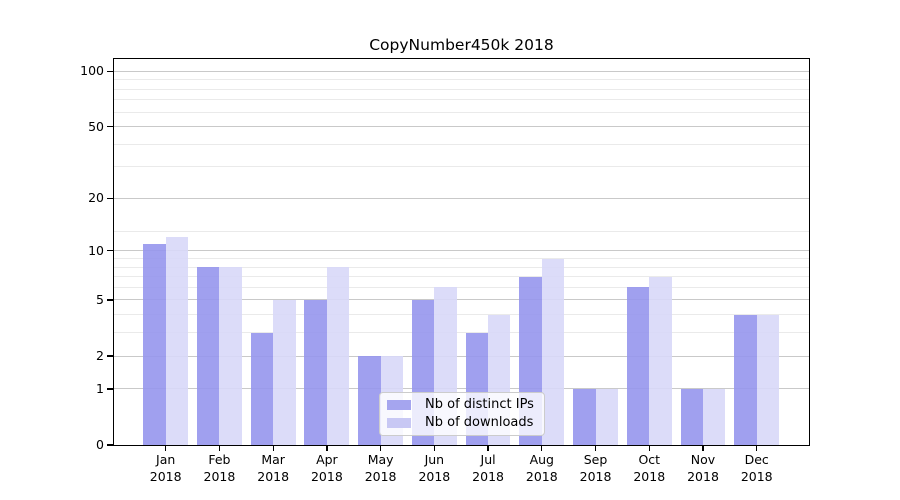  I want to click on bar-distinct-ips-oct, so click(638, 366).